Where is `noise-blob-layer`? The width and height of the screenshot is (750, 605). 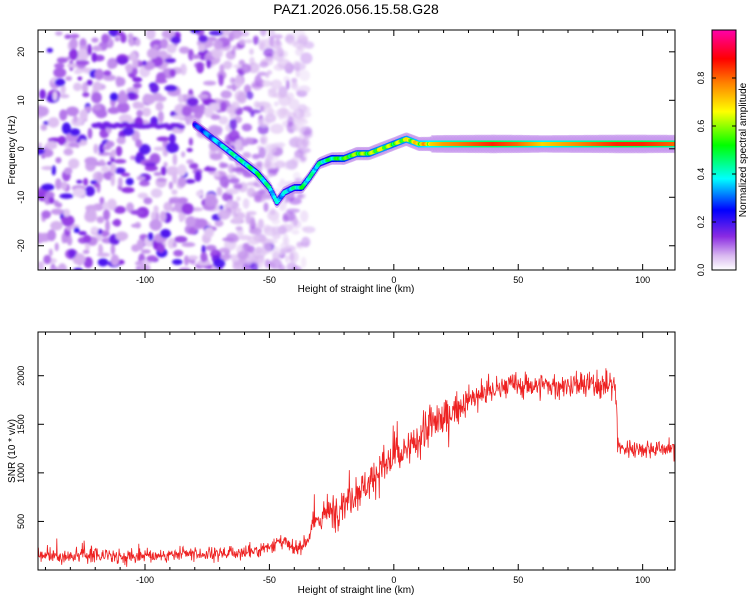 noise-blob-layer is located at coordinates (177, 150).